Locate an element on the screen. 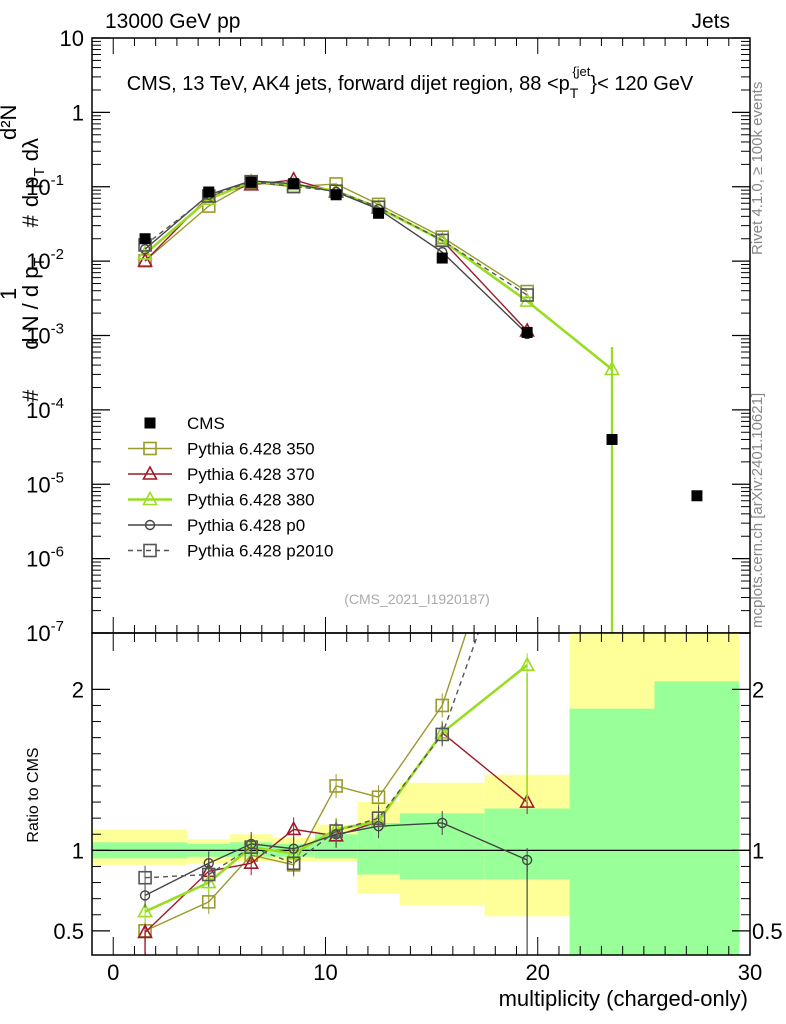 Image resolution: width=786 pixels, height=1024 pixels. header-right: Jets is located at coordinates (710, 21).